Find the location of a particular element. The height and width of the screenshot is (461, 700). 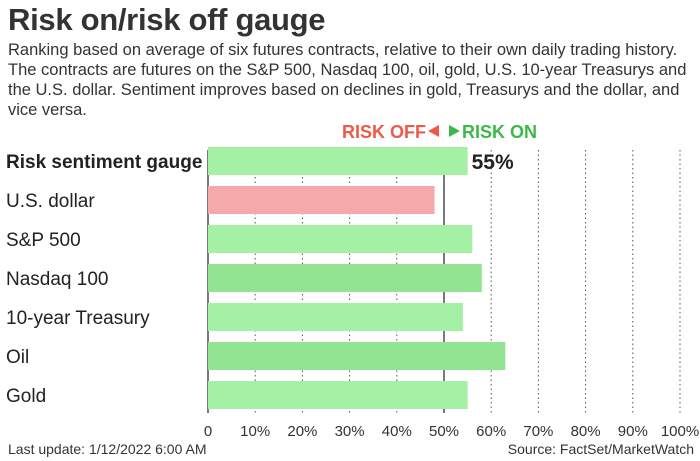

bar-10-year-treasury is located at coordinates (335, 317).